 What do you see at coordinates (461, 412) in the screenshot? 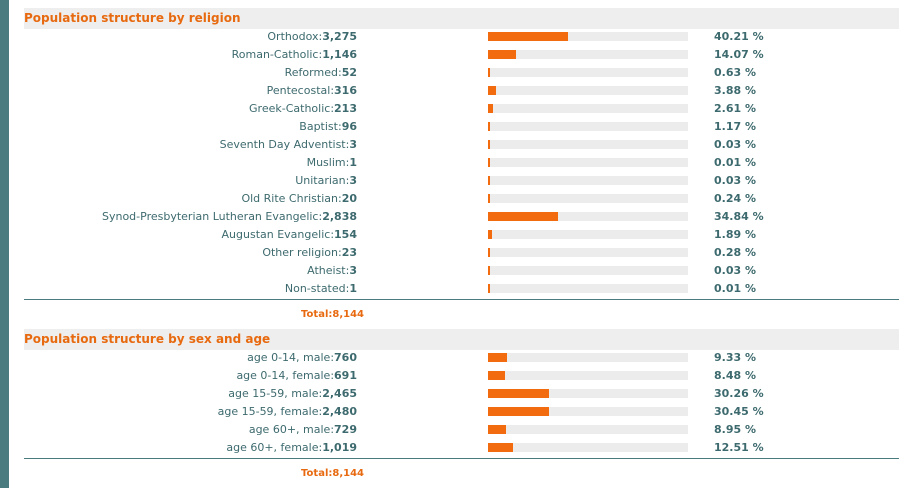
I see `table-row: age 15-59, female:2,480 30.45 %` at bounding box center [461, 412].